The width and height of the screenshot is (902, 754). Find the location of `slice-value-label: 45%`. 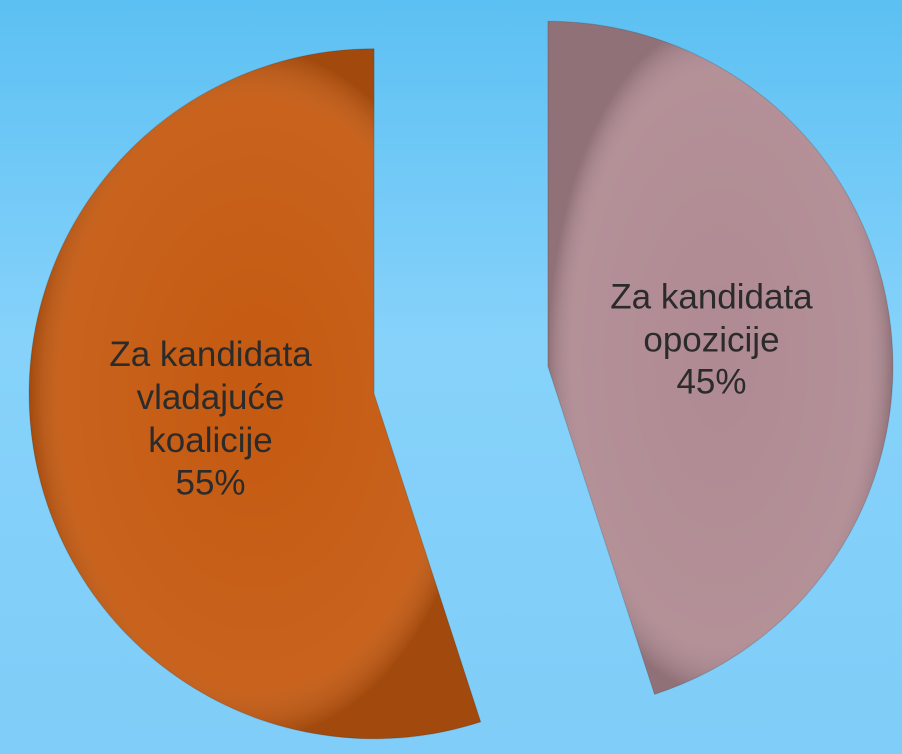

slice-value-label: 45% is located at coordinates (711, 382).